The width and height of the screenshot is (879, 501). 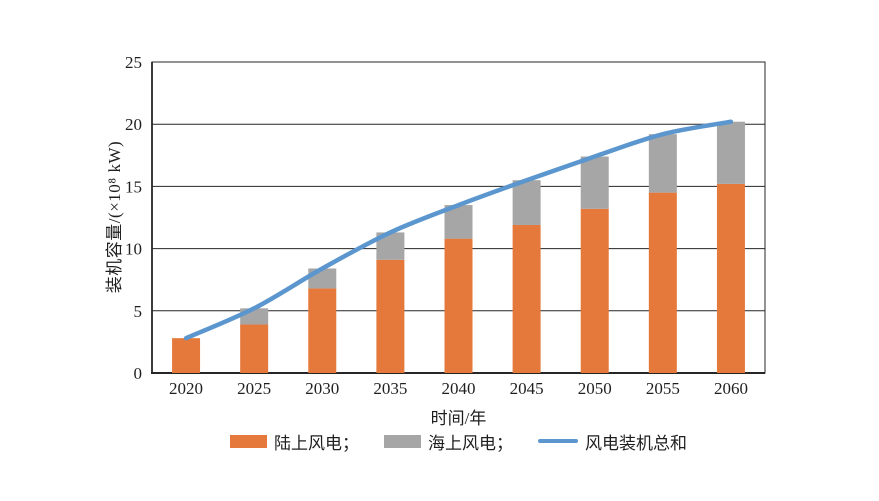 I want to click on onshore-wind-swatch-icon, so click(x=248, y=441).